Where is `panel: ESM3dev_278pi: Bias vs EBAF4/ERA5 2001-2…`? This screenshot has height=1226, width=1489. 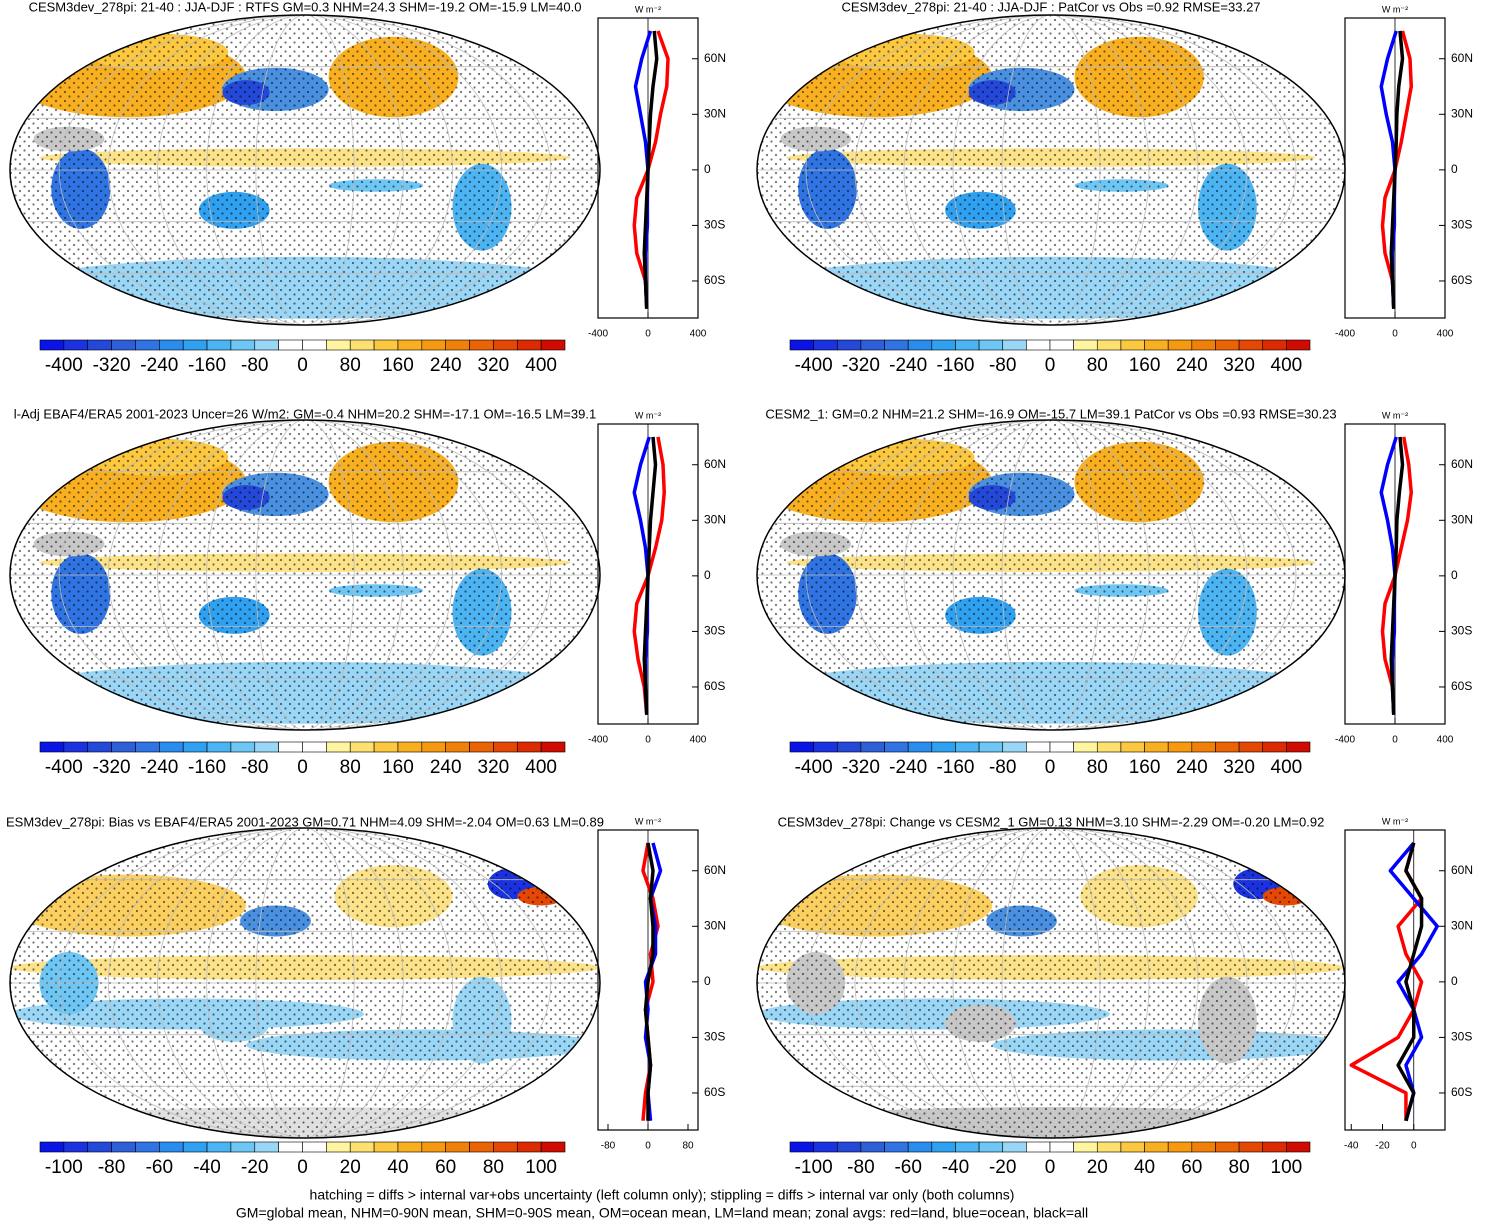
panel: ESM3dev_278pi: Bias vs EBAF4/ERA5 2001-2… is located at coordinates (366, 996).